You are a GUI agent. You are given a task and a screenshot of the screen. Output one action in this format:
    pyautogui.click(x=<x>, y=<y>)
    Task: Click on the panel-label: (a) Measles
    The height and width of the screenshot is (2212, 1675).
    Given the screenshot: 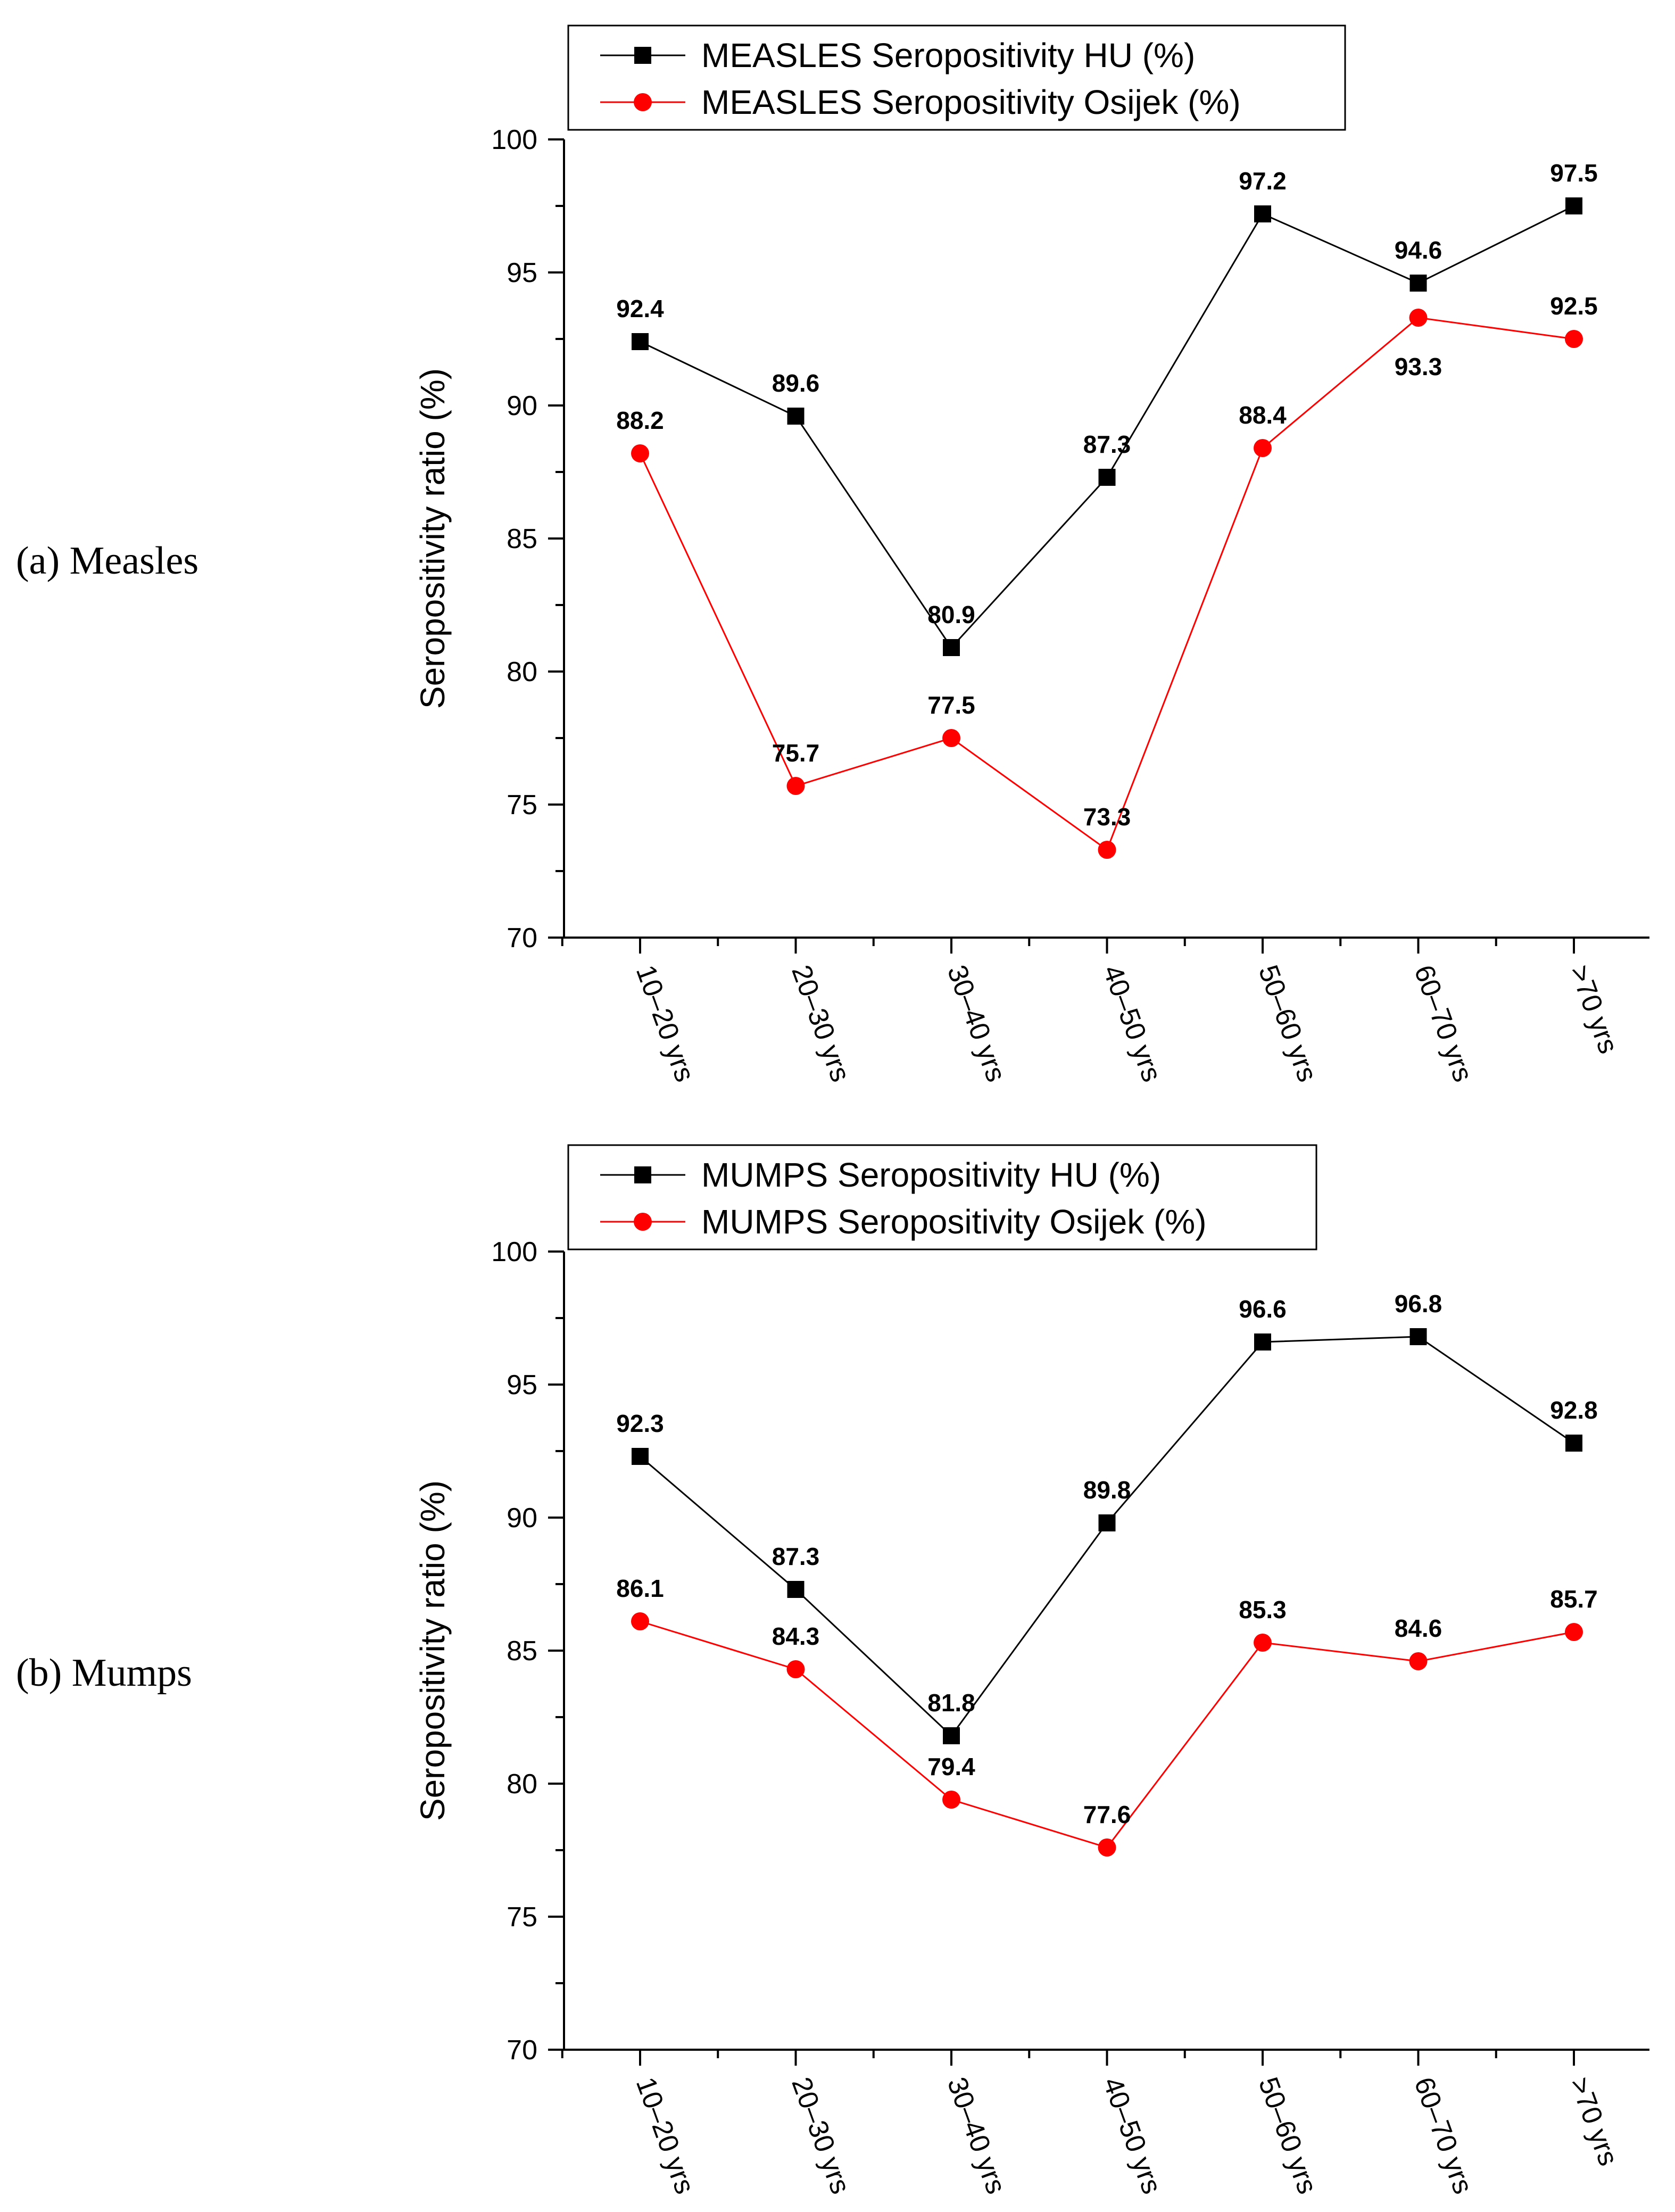 What is the action you would take?
    pyautogui.click(x=107, y=561)
    